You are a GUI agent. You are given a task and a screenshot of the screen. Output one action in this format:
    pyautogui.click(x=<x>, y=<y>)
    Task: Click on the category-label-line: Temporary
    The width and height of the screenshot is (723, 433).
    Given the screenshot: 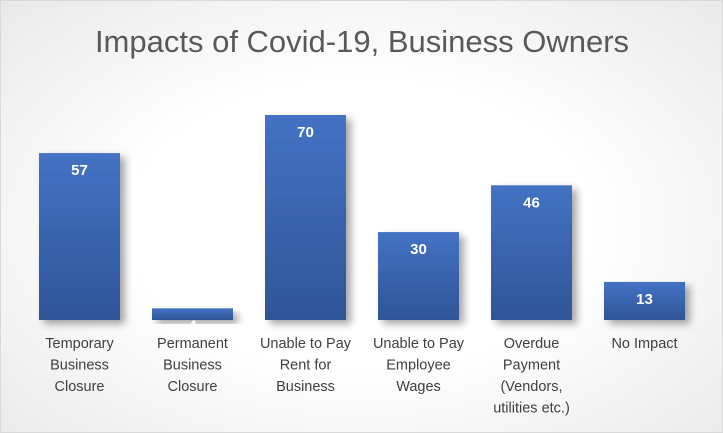 What is the action you would take?
    pyautogui.click(x=79, y=344)
    